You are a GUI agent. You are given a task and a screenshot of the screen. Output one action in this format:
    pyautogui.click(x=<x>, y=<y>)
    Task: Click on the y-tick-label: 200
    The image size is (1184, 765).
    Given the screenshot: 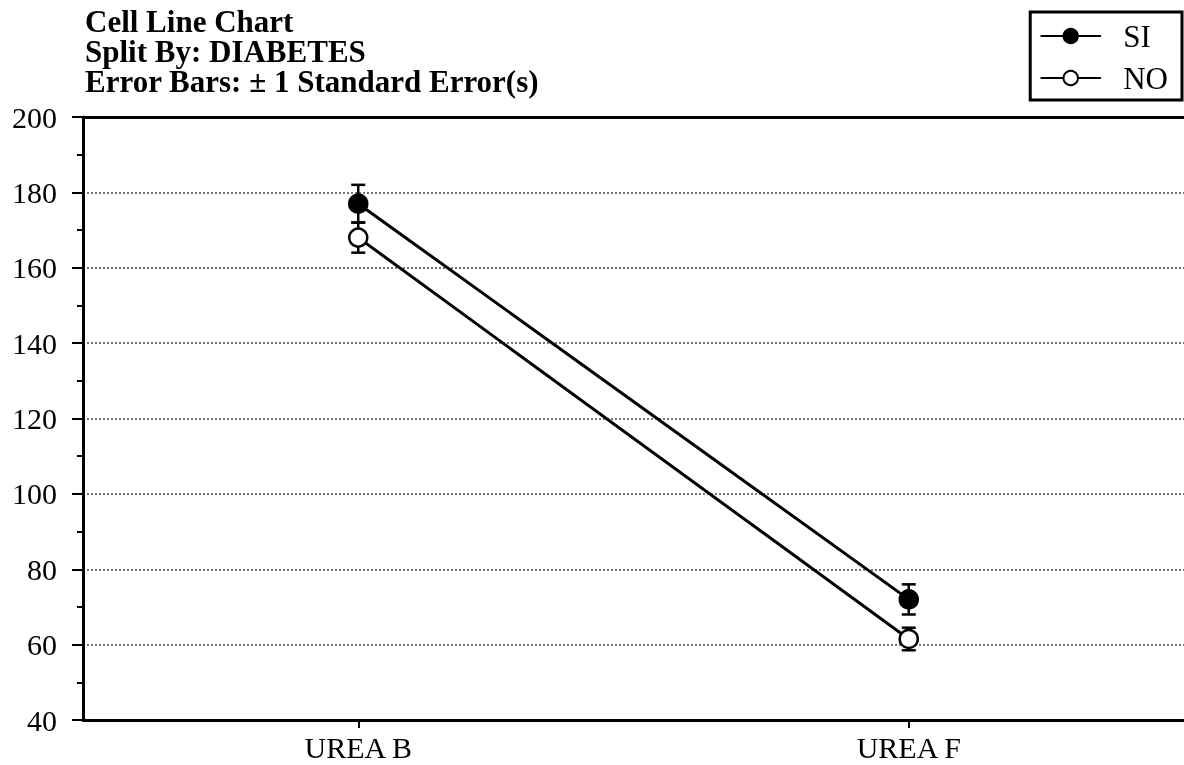 What is the action you would take?
    pyautogui.click(x=34, y=117)
    